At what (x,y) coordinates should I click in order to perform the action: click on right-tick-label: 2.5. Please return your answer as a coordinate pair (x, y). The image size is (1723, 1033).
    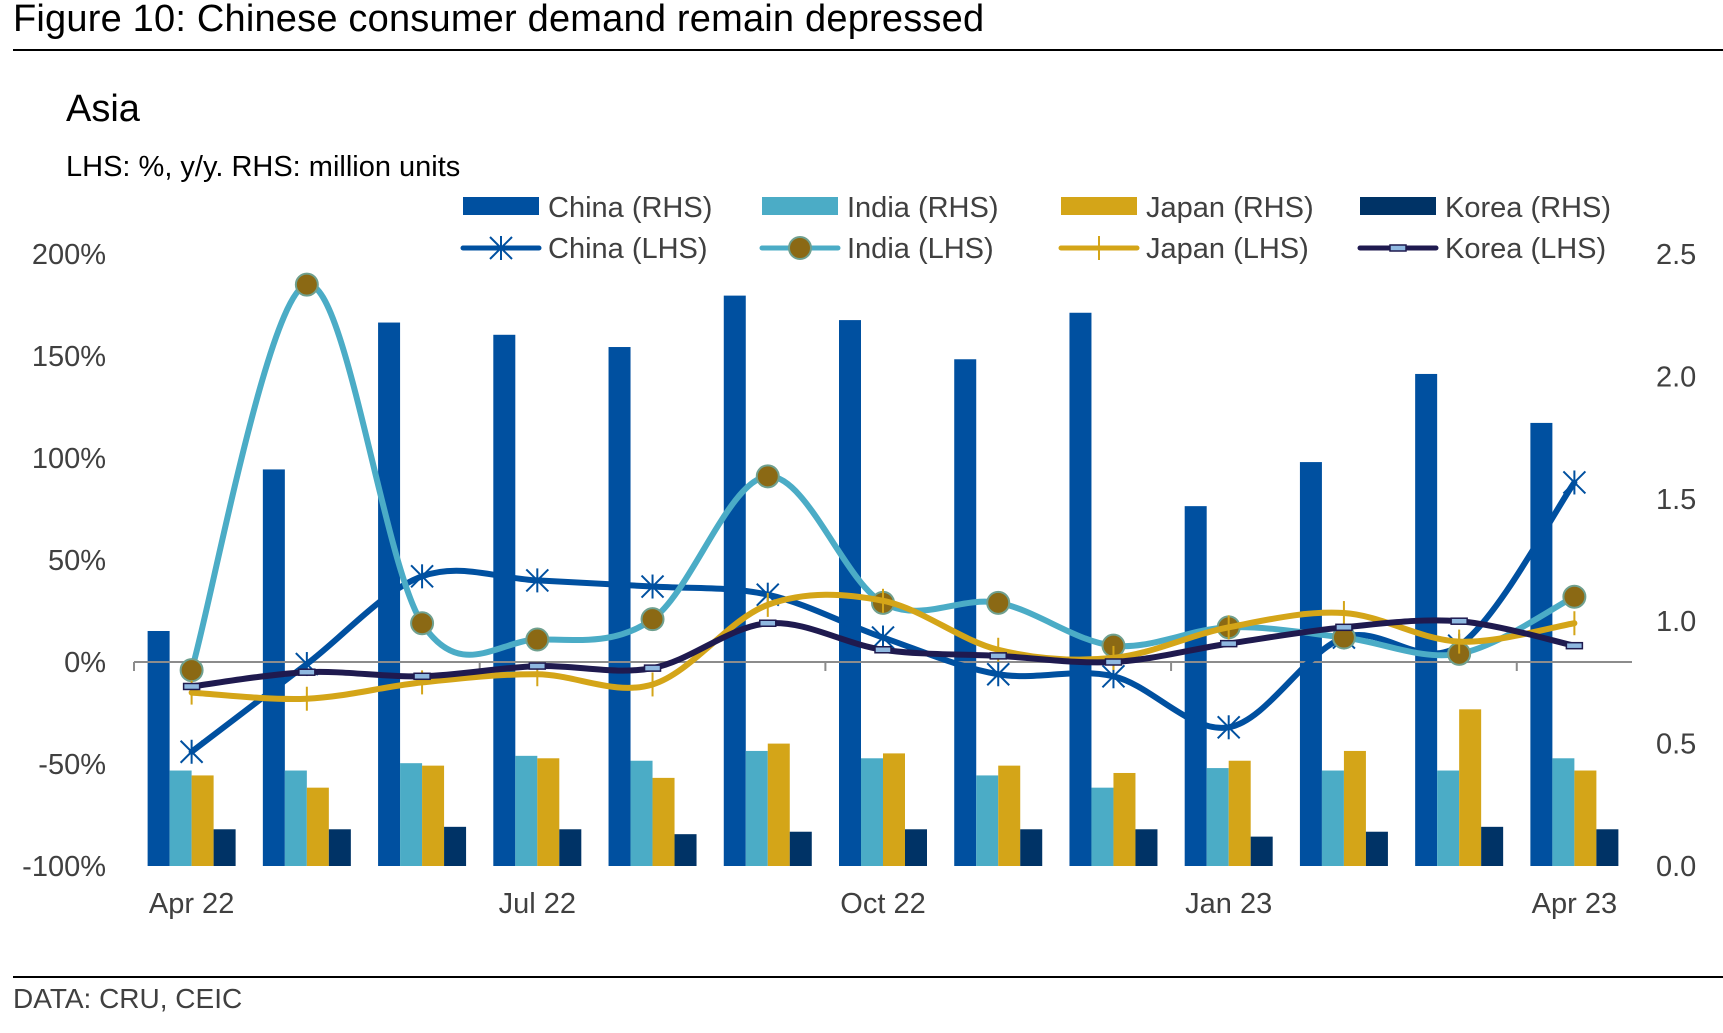
    Looking at the image, I should click on (1676, 255).